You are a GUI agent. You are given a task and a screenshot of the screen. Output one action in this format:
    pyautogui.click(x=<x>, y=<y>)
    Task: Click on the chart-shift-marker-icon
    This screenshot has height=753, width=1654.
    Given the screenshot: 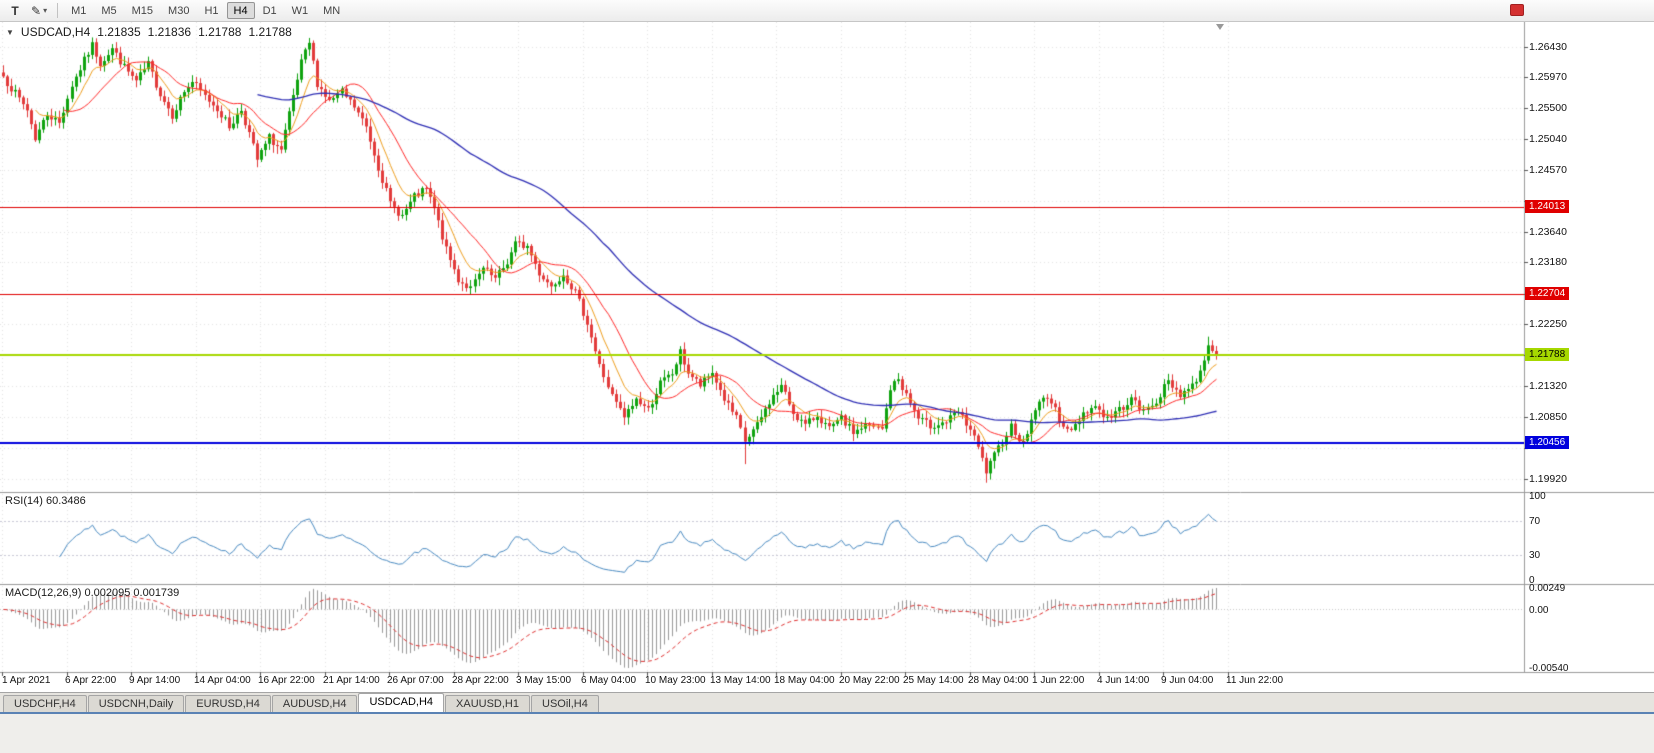 What is the action you would take?
    pyautogui.click(x=1220, y=27)
    